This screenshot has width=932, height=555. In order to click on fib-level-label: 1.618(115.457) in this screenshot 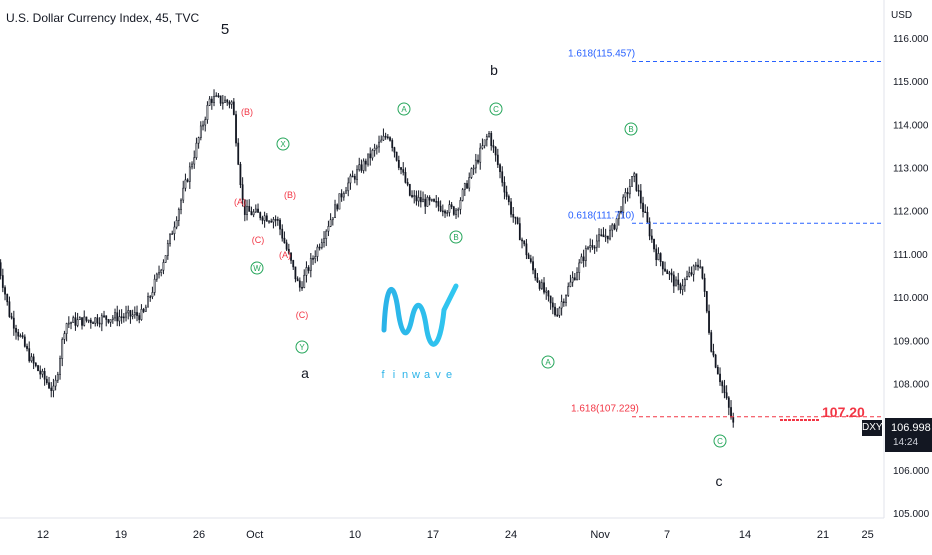, I will do `click(601, 53)`.